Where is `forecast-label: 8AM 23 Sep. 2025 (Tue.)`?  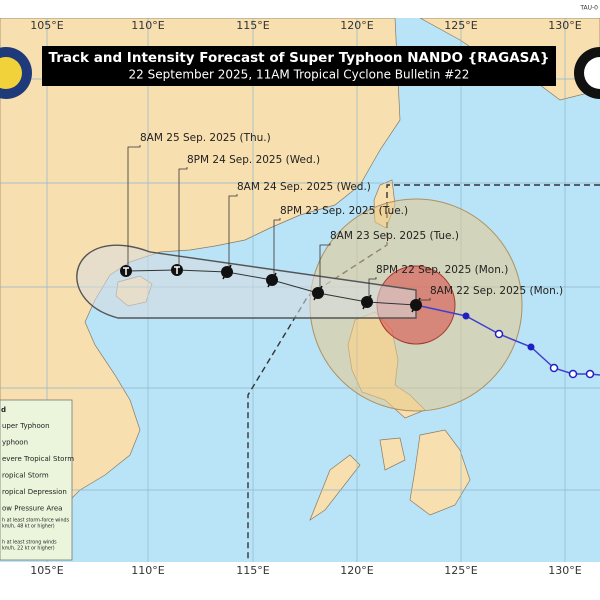 forecast-label: 8AM 23 Sep. 2025 (Tue.) is located at coordinates (394, 236).